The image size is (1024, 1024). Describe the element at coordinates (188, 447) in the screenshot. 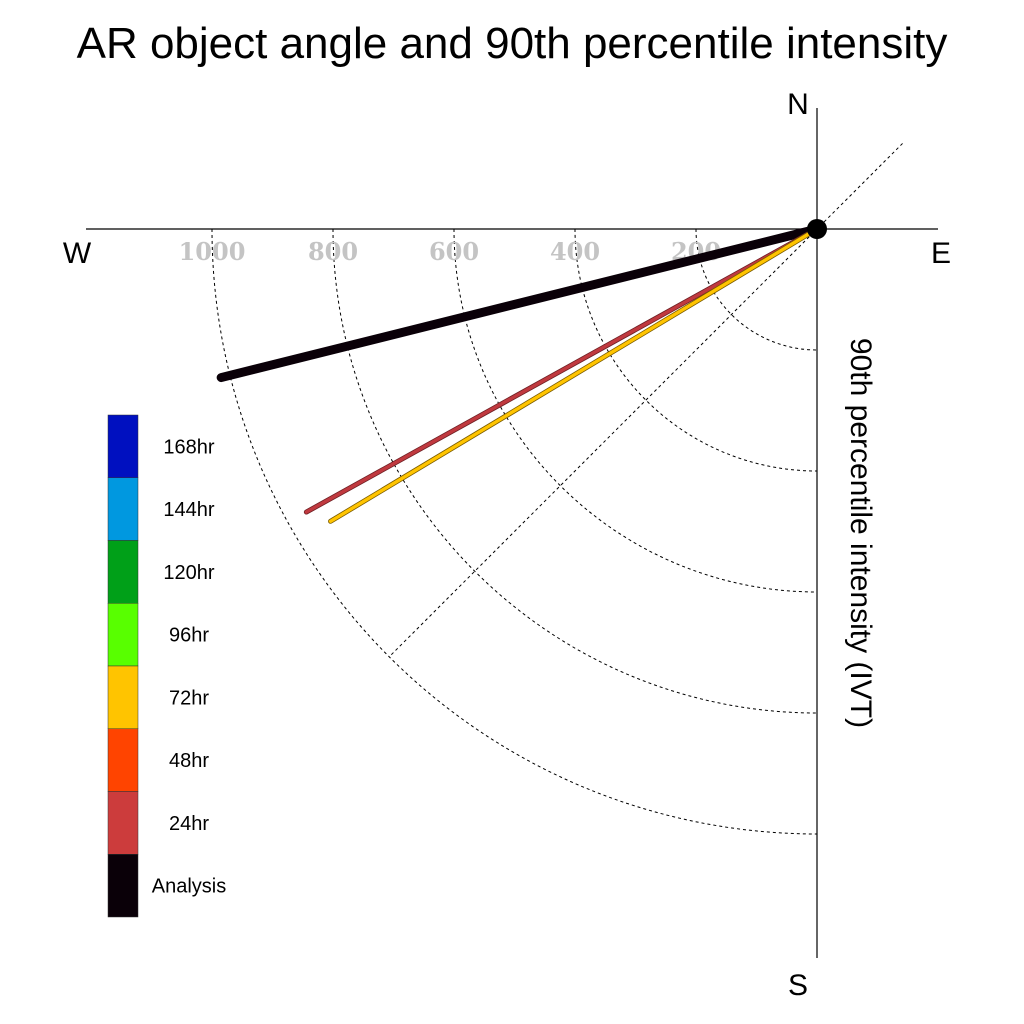

I see `legend-label-168hr: 168hr` at that location.